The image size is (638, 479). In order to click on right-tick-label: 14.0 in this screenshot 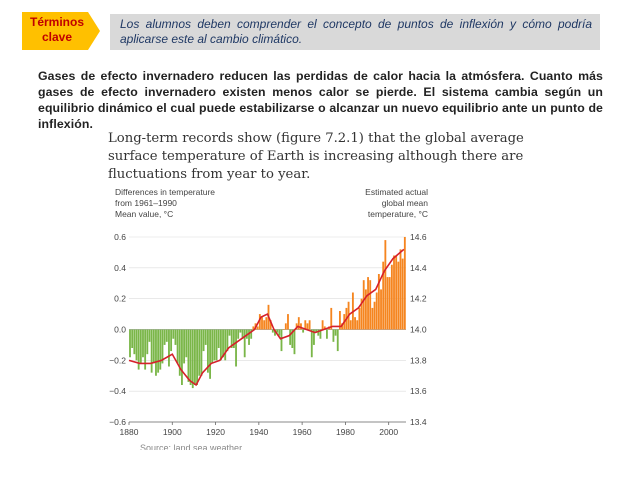, I will do `click(418, 330)`.